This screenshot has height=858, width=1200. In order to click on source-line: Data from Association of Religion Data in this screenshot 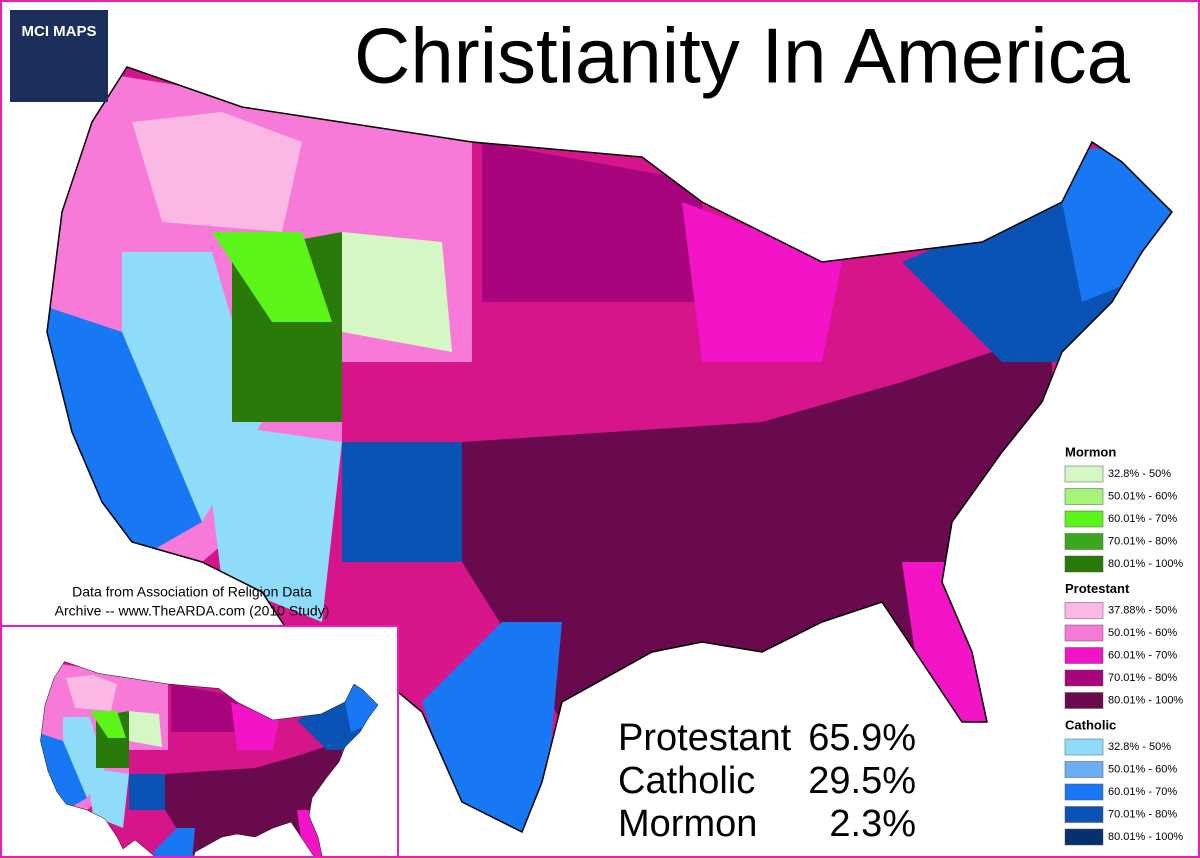, I will do `click(192, 592)`.